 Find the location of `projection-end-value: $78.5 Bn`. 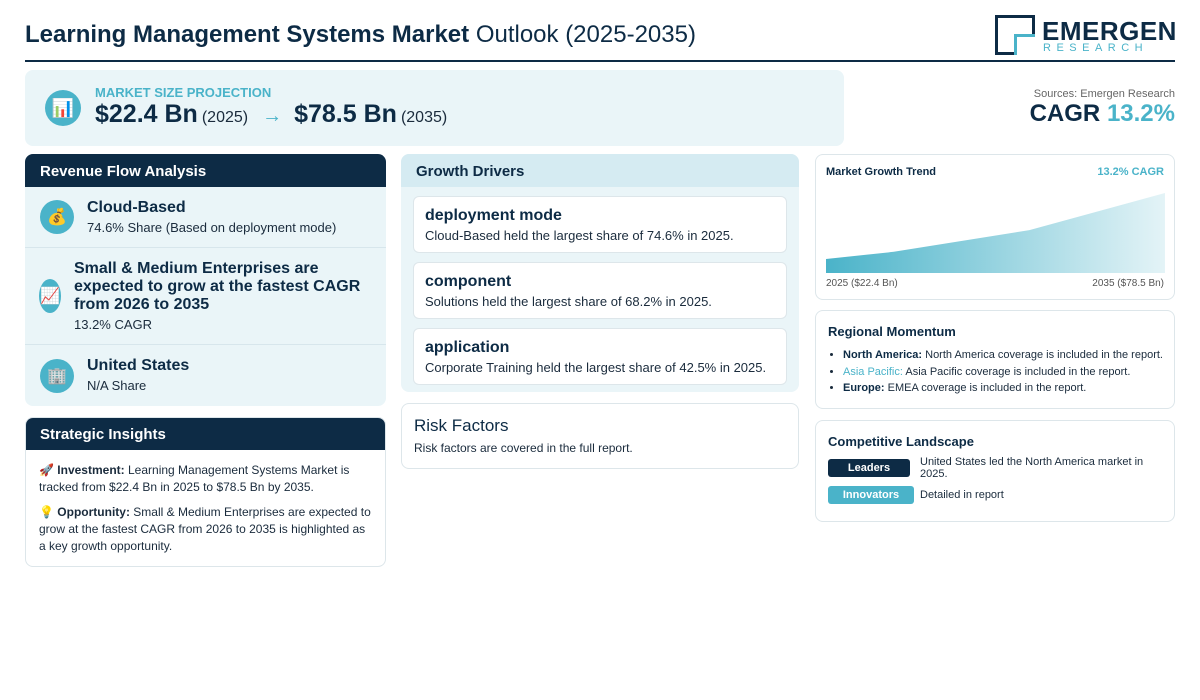

projection-end-value: $78.5 Bn is located at coordinates (345, 114).